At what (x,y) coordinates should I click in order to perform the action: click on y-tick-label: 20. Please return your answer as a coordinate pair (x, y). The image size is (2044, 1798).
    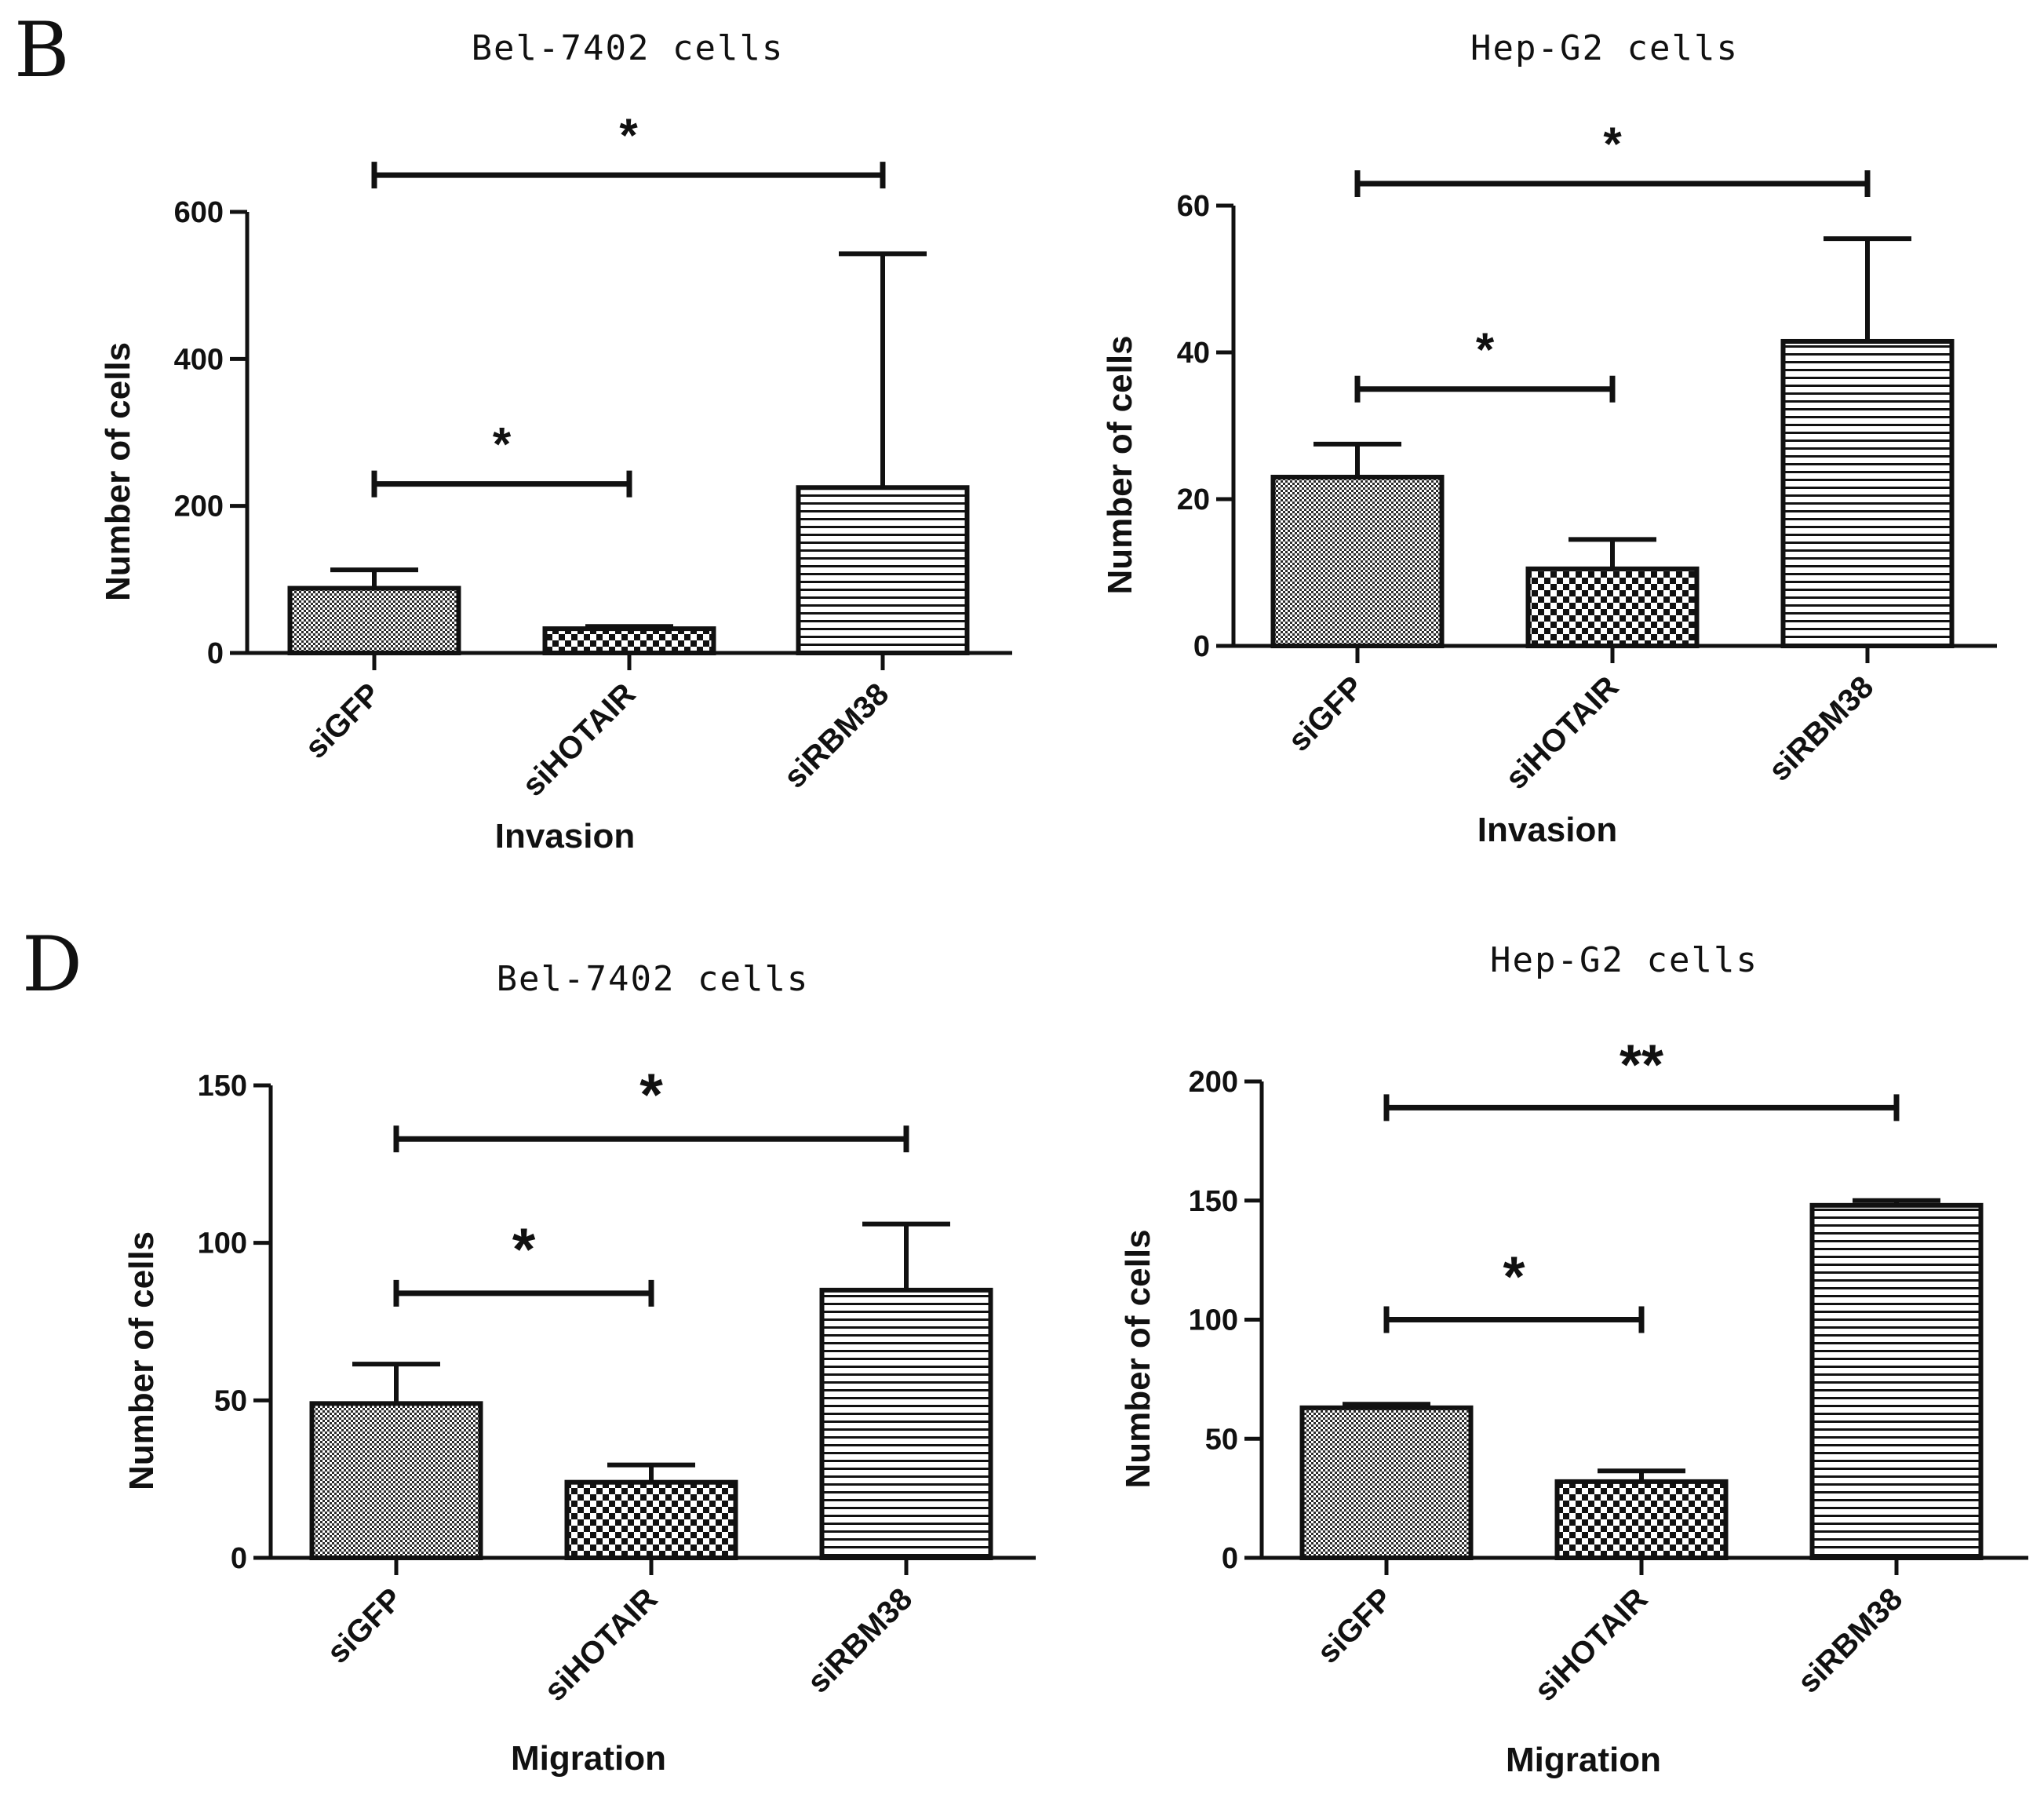
    Looking at the image, I should click on (1193, 499).